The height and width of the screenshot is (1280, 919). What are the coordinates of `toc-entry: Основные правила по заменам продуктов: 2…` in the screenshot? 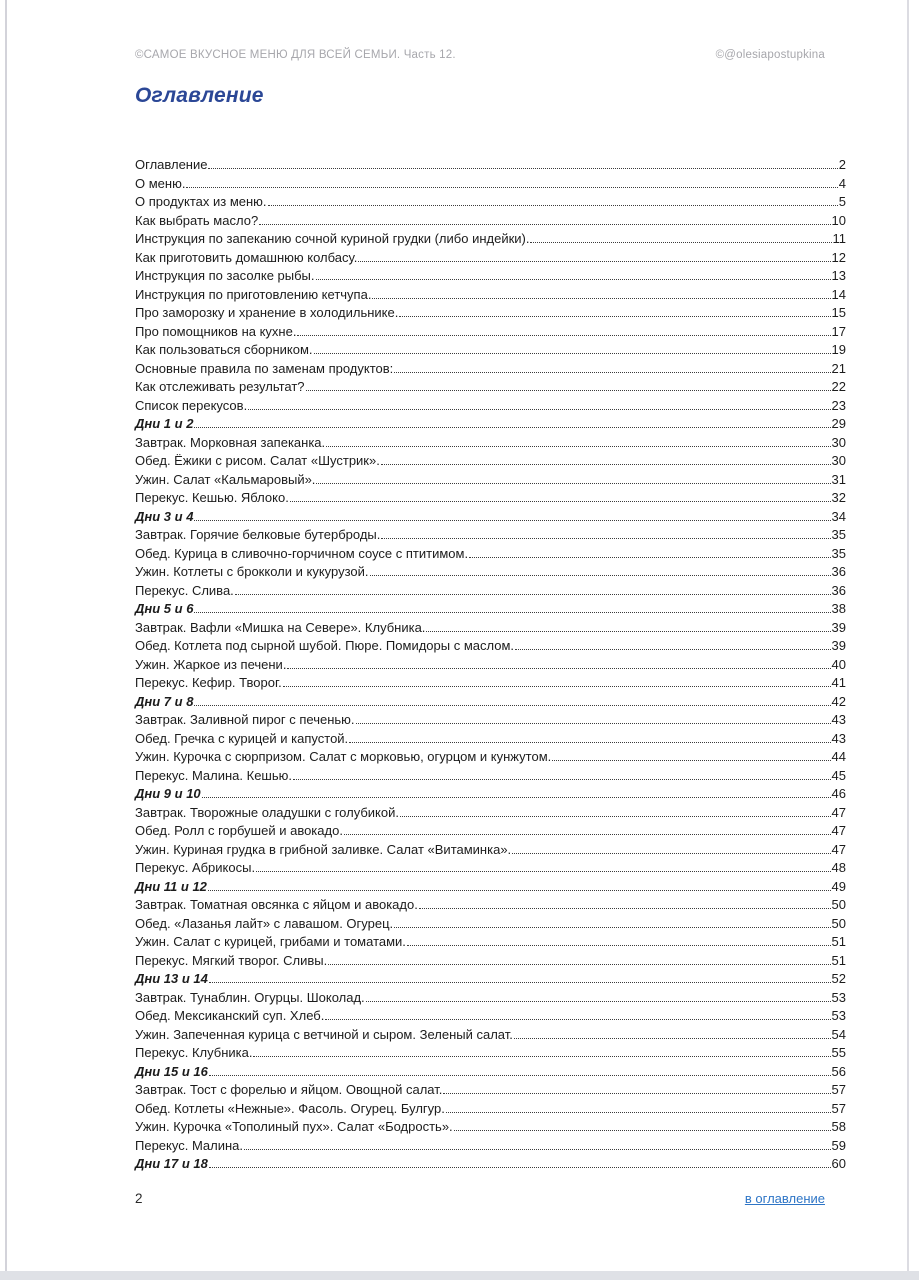 It's located at (490, 369).